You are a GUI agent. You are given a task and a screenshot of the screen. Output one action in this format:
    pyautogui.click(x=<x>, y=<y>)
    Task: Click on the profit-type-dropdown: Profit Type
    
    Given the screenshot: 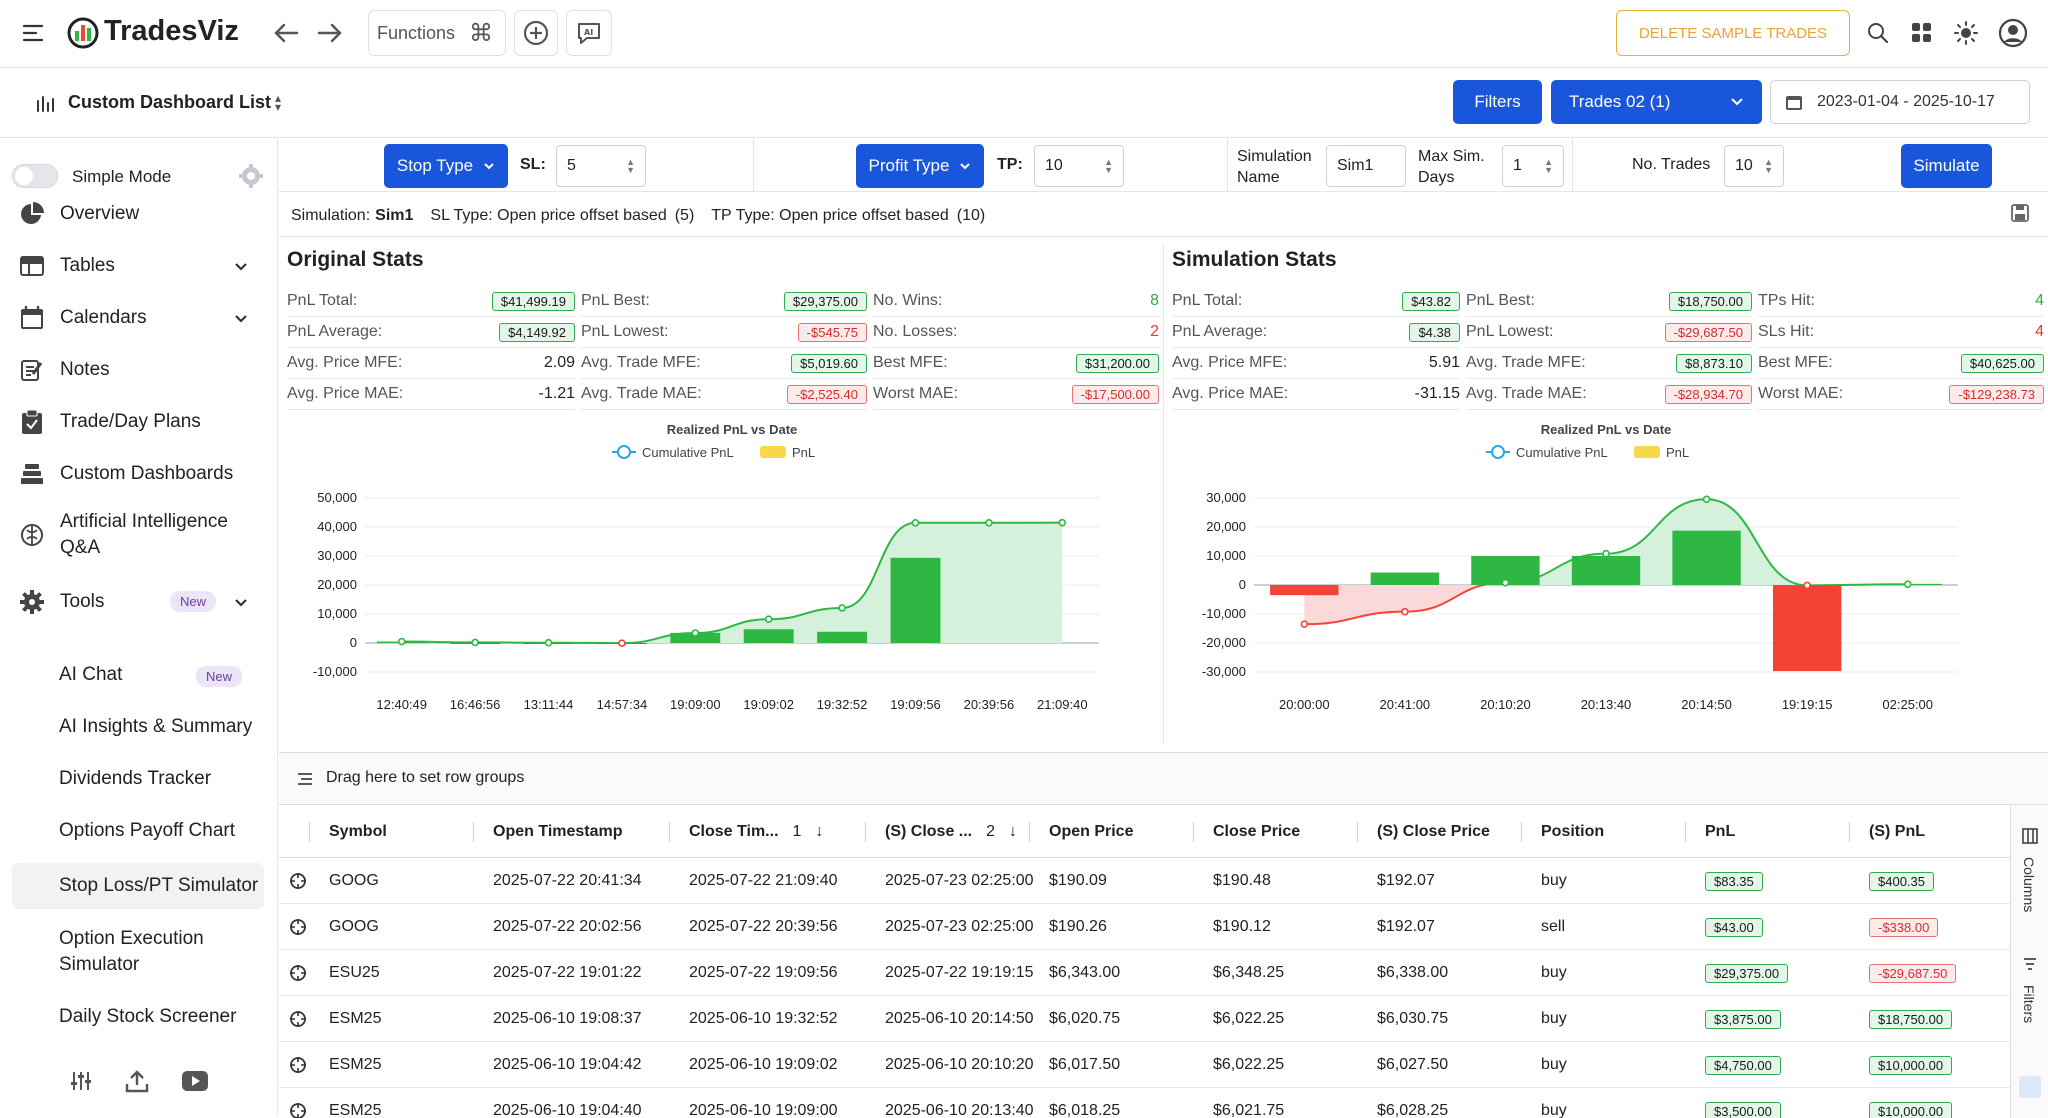 What is the action you would take?
    pyautogui.click(x=920, y=166)
    